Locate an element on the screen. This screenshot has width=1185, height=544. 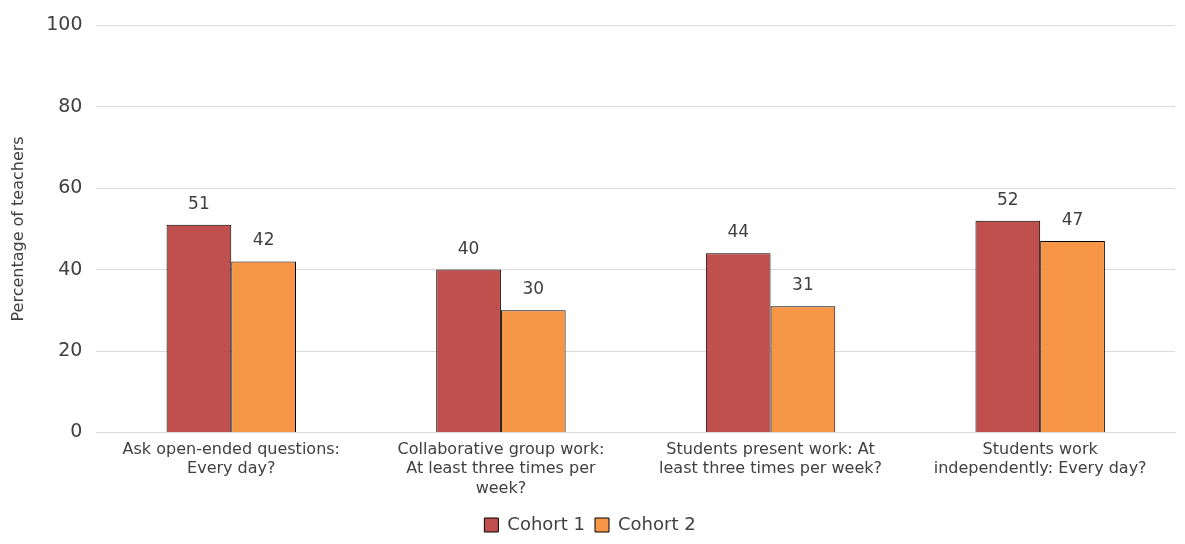
data-label: 51 is located at coordinates (199, 202).